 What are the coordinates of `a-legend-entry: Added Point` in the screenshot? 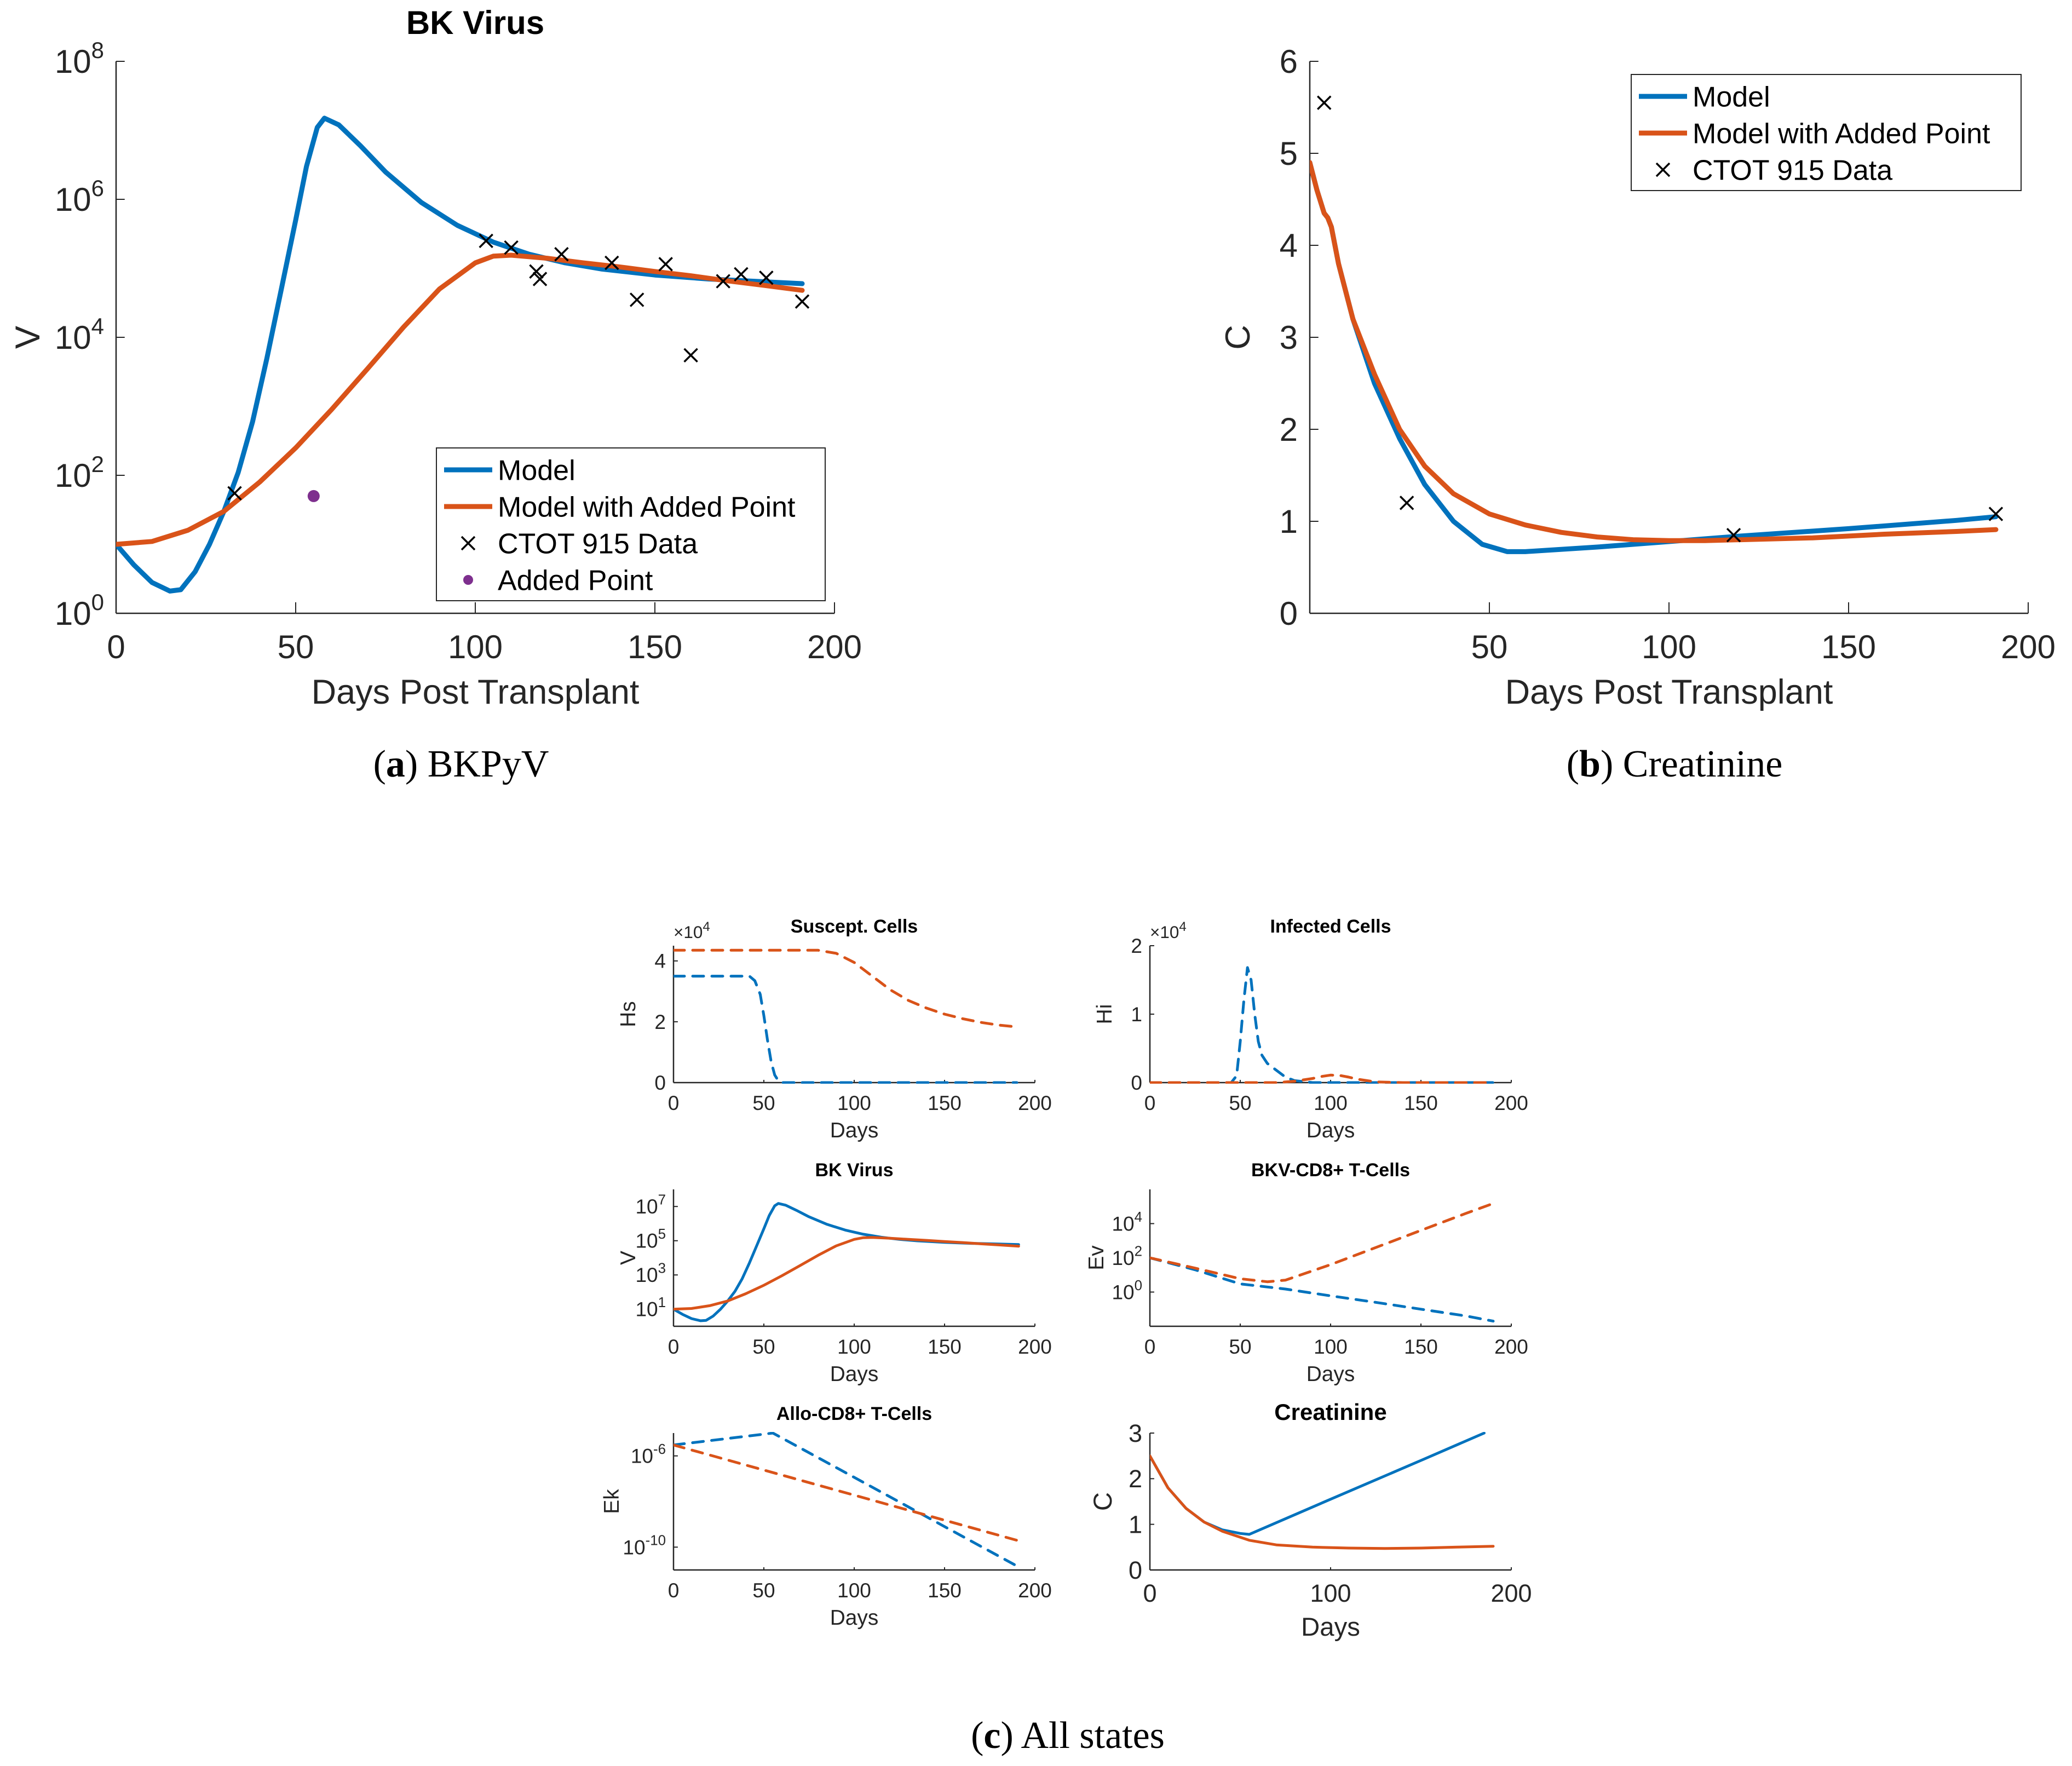 It's located at (575, 581).